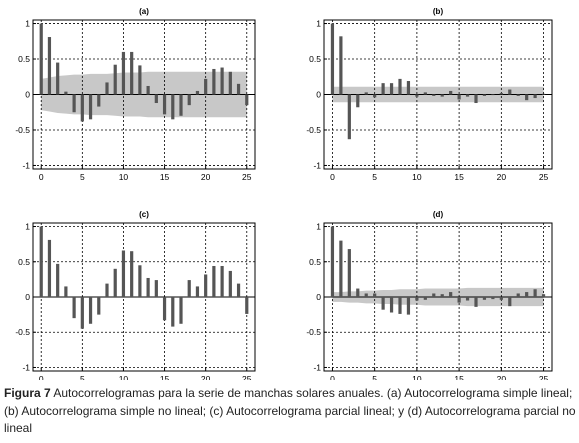  What do you see at coordinates (315, 262) in the screenshot?
I see `chart-d-ytick-label: 0.5` at bounding box center [315, 262].